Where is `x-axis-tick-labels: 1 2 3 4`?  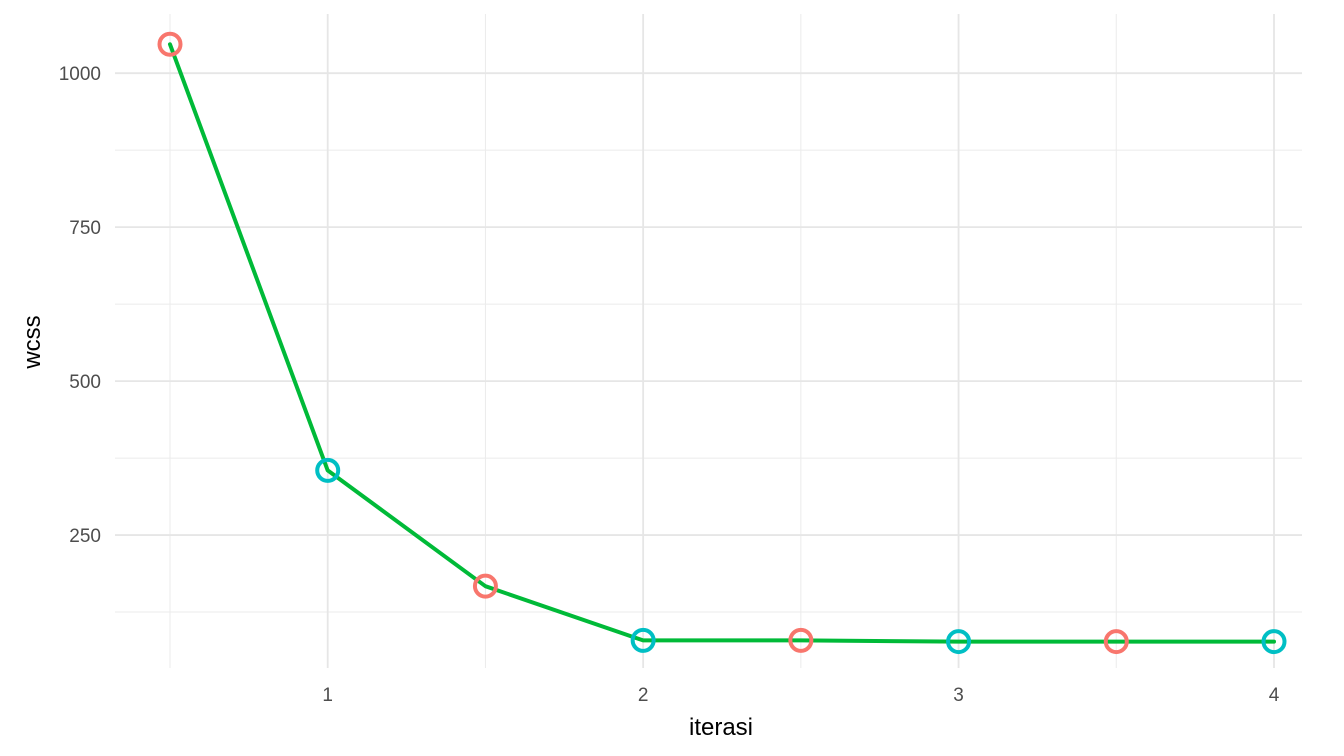
x-axis-tick-labels: 1 2 3 4 is located at coordinates (800, 695).